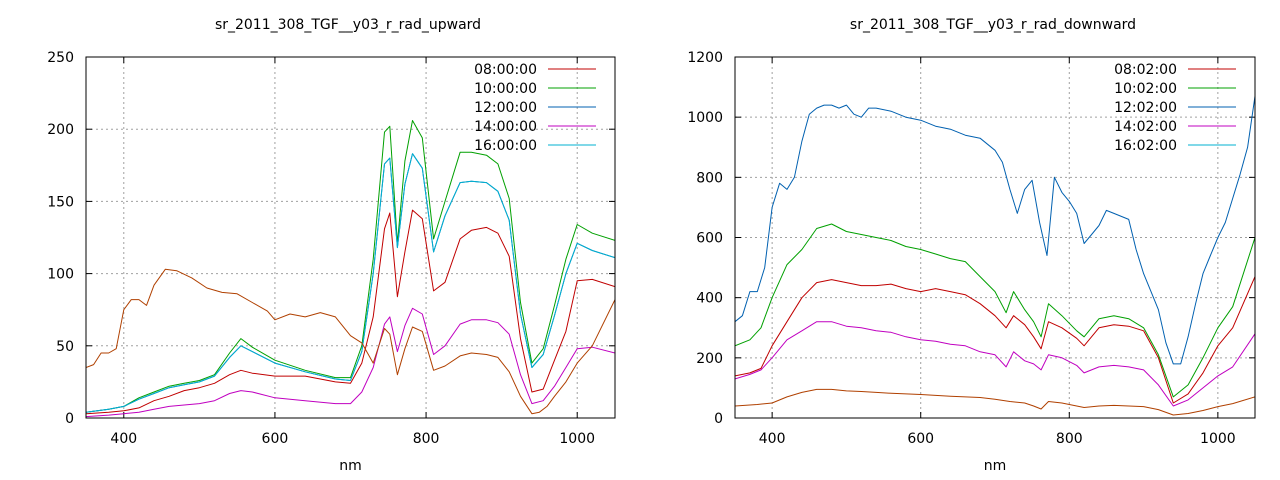 Image resolution: width=1280 pixels, height=480 pixels. What do you see at coordinates (1145, 89) in the screenshot?
I see `legend-label: 10:02:00` at bounding box center [1145, 89].